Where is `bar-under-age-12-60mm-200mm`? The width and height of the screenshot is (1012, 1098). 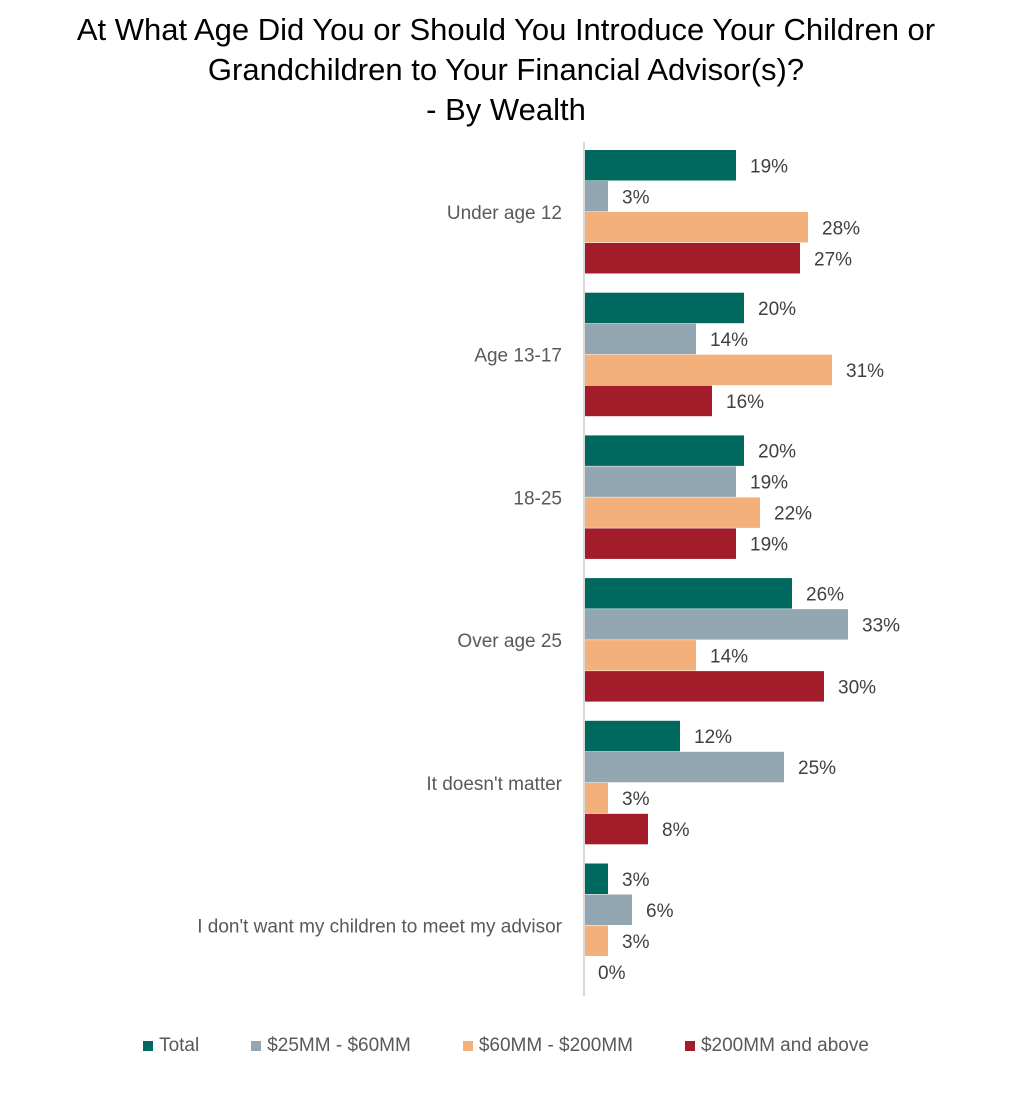
bar-under-age-12-60mm-200mm is located at coordinates (696, 227).